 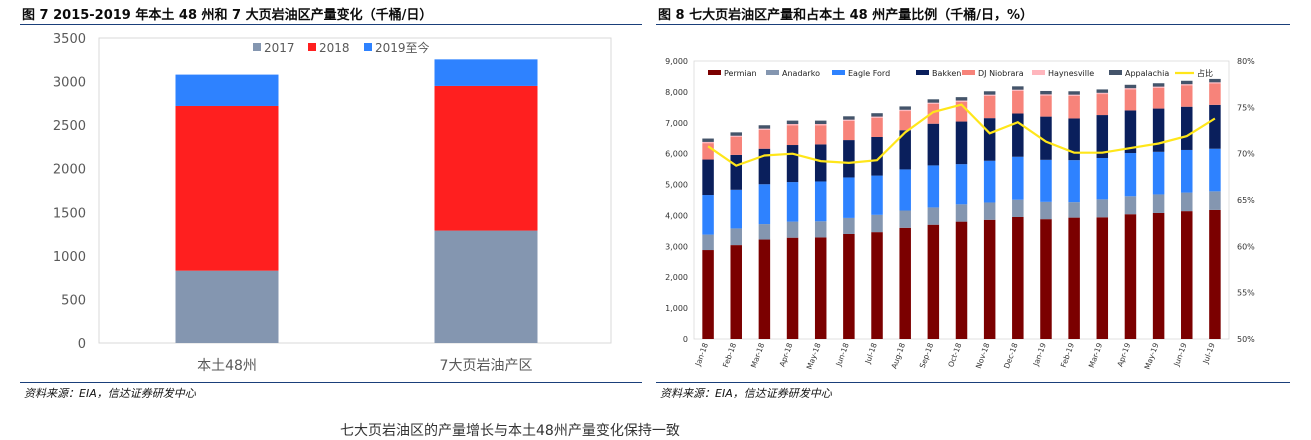 What do you see at coordinates (110, 393) in the screenshot?
I see `figure7-source: 资料来源：EIA，信达证券研发中心` at bounding box center [110, 393].